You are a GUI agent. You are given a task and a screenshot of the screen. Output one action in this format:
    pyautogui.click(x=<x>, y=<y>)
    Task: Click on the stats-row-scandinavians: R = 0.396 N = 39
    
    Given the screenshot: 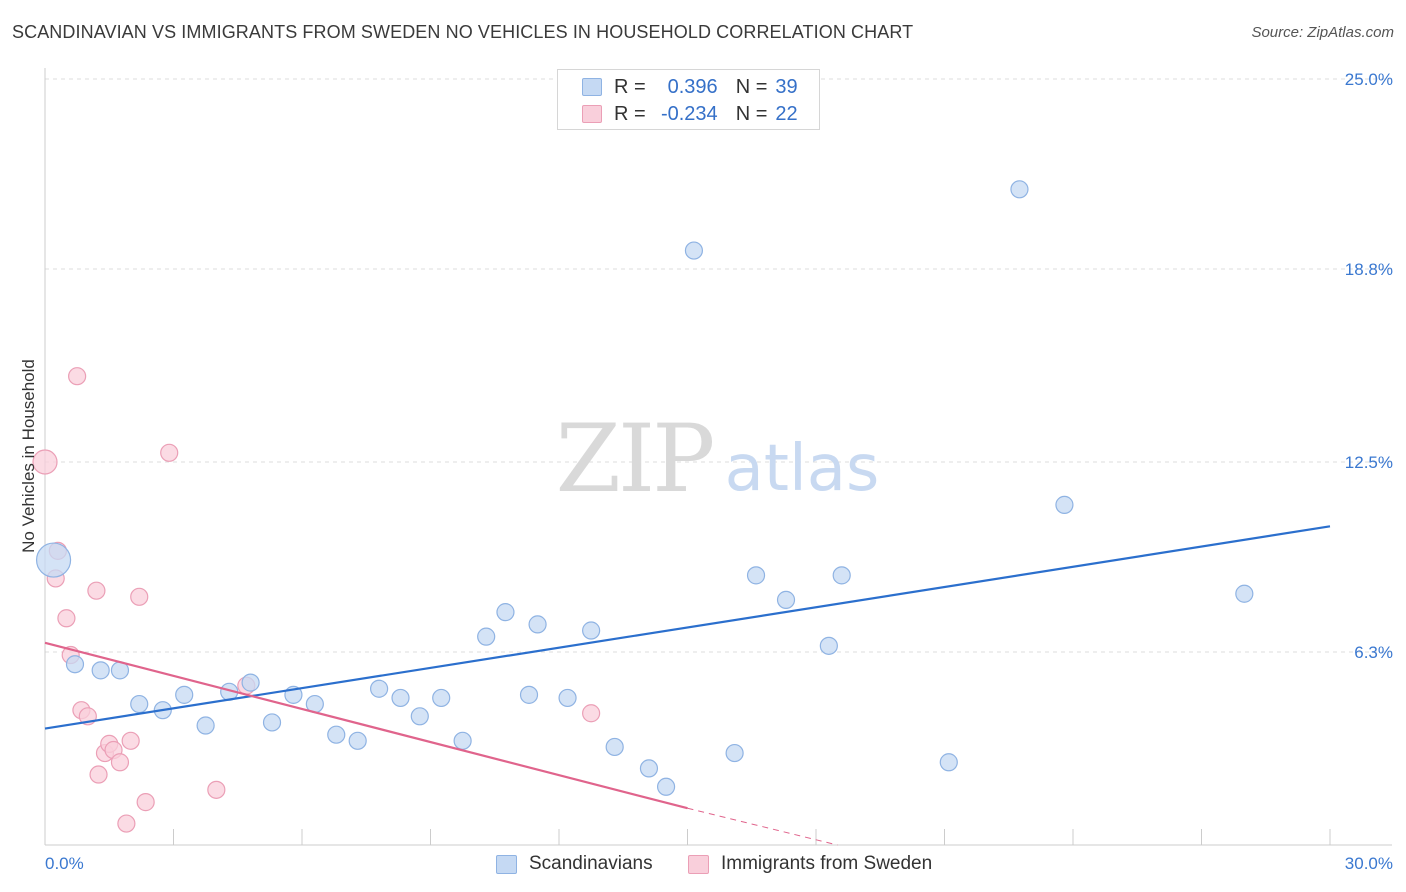 What is the action you would take?
    pyautogui.click(x=690, y=87)
    